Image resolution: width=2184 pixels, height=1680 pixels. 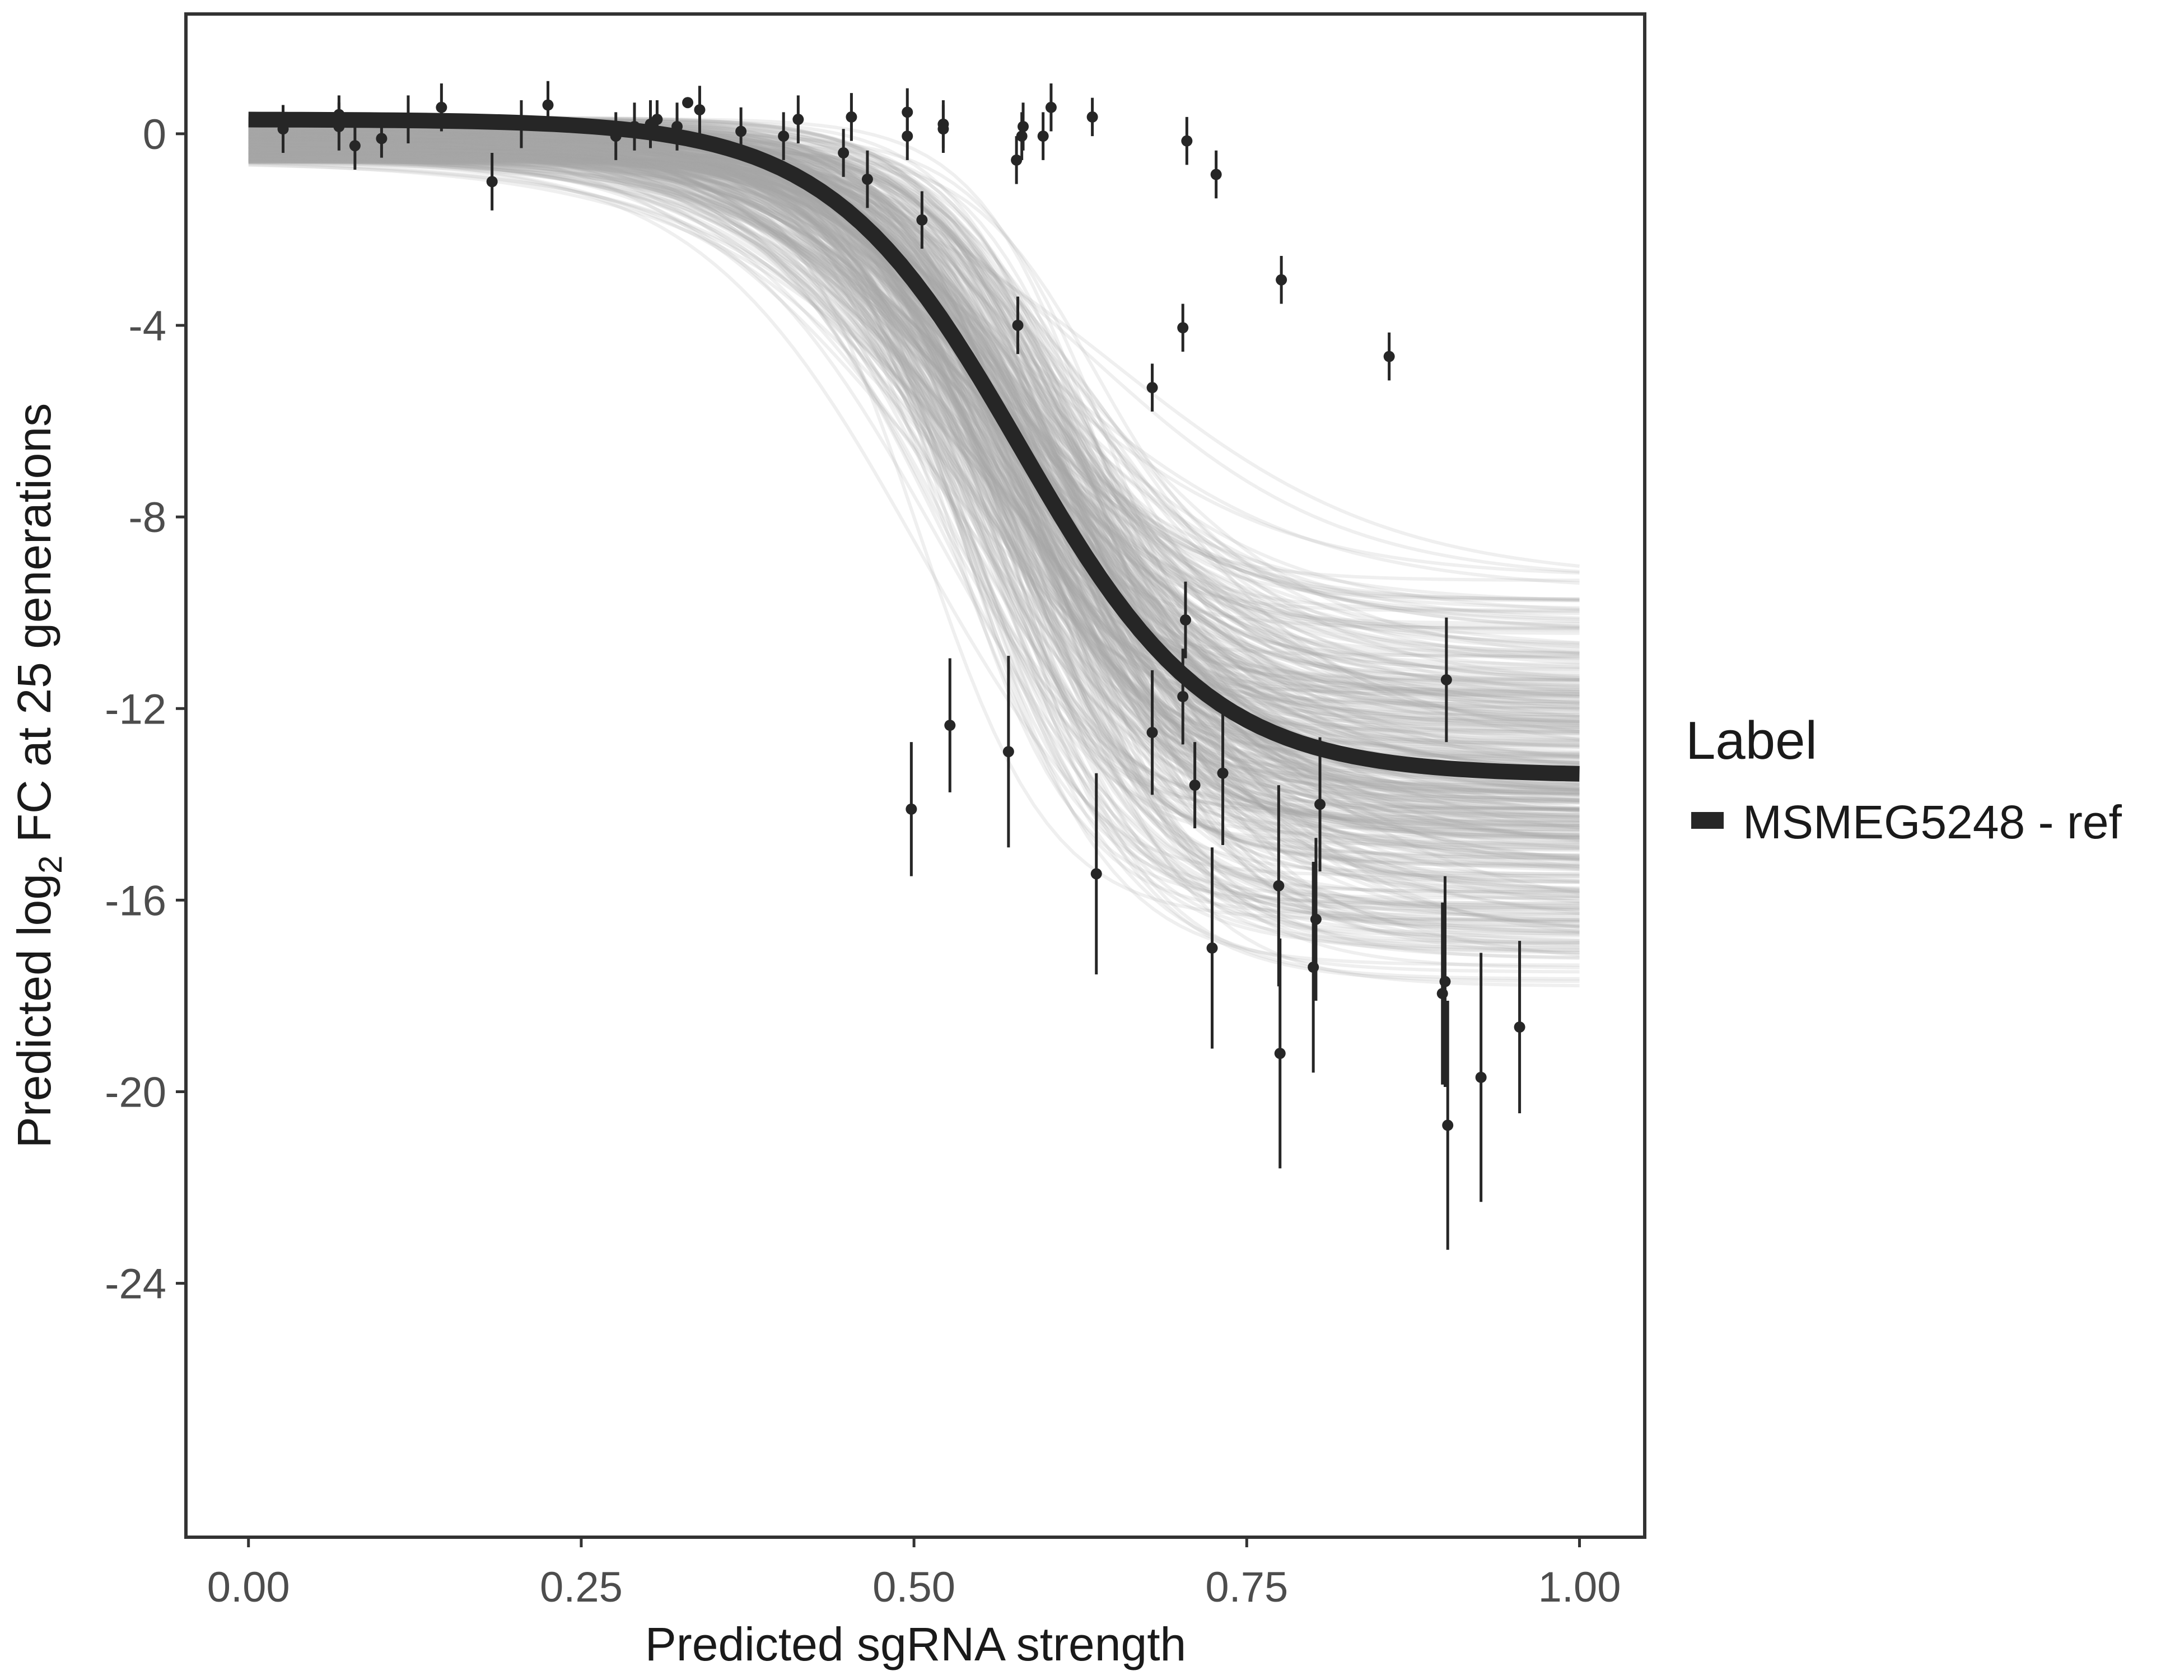 What do you see at coordinates (136, 1093) in the screenshot?
I see `y-tick-label: -20` at bounding box center [136, 1093].